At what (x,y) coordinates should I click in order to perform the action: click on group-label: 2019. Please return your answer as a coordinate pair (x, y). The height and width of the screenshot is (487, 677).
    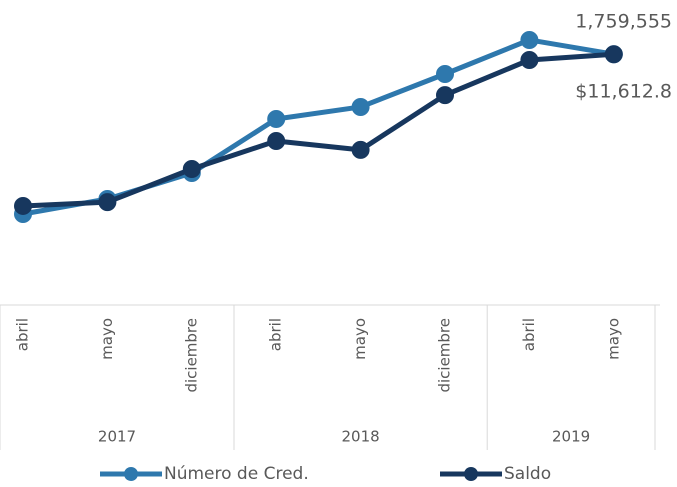
    Looking at the image, I should click on (571, 437).